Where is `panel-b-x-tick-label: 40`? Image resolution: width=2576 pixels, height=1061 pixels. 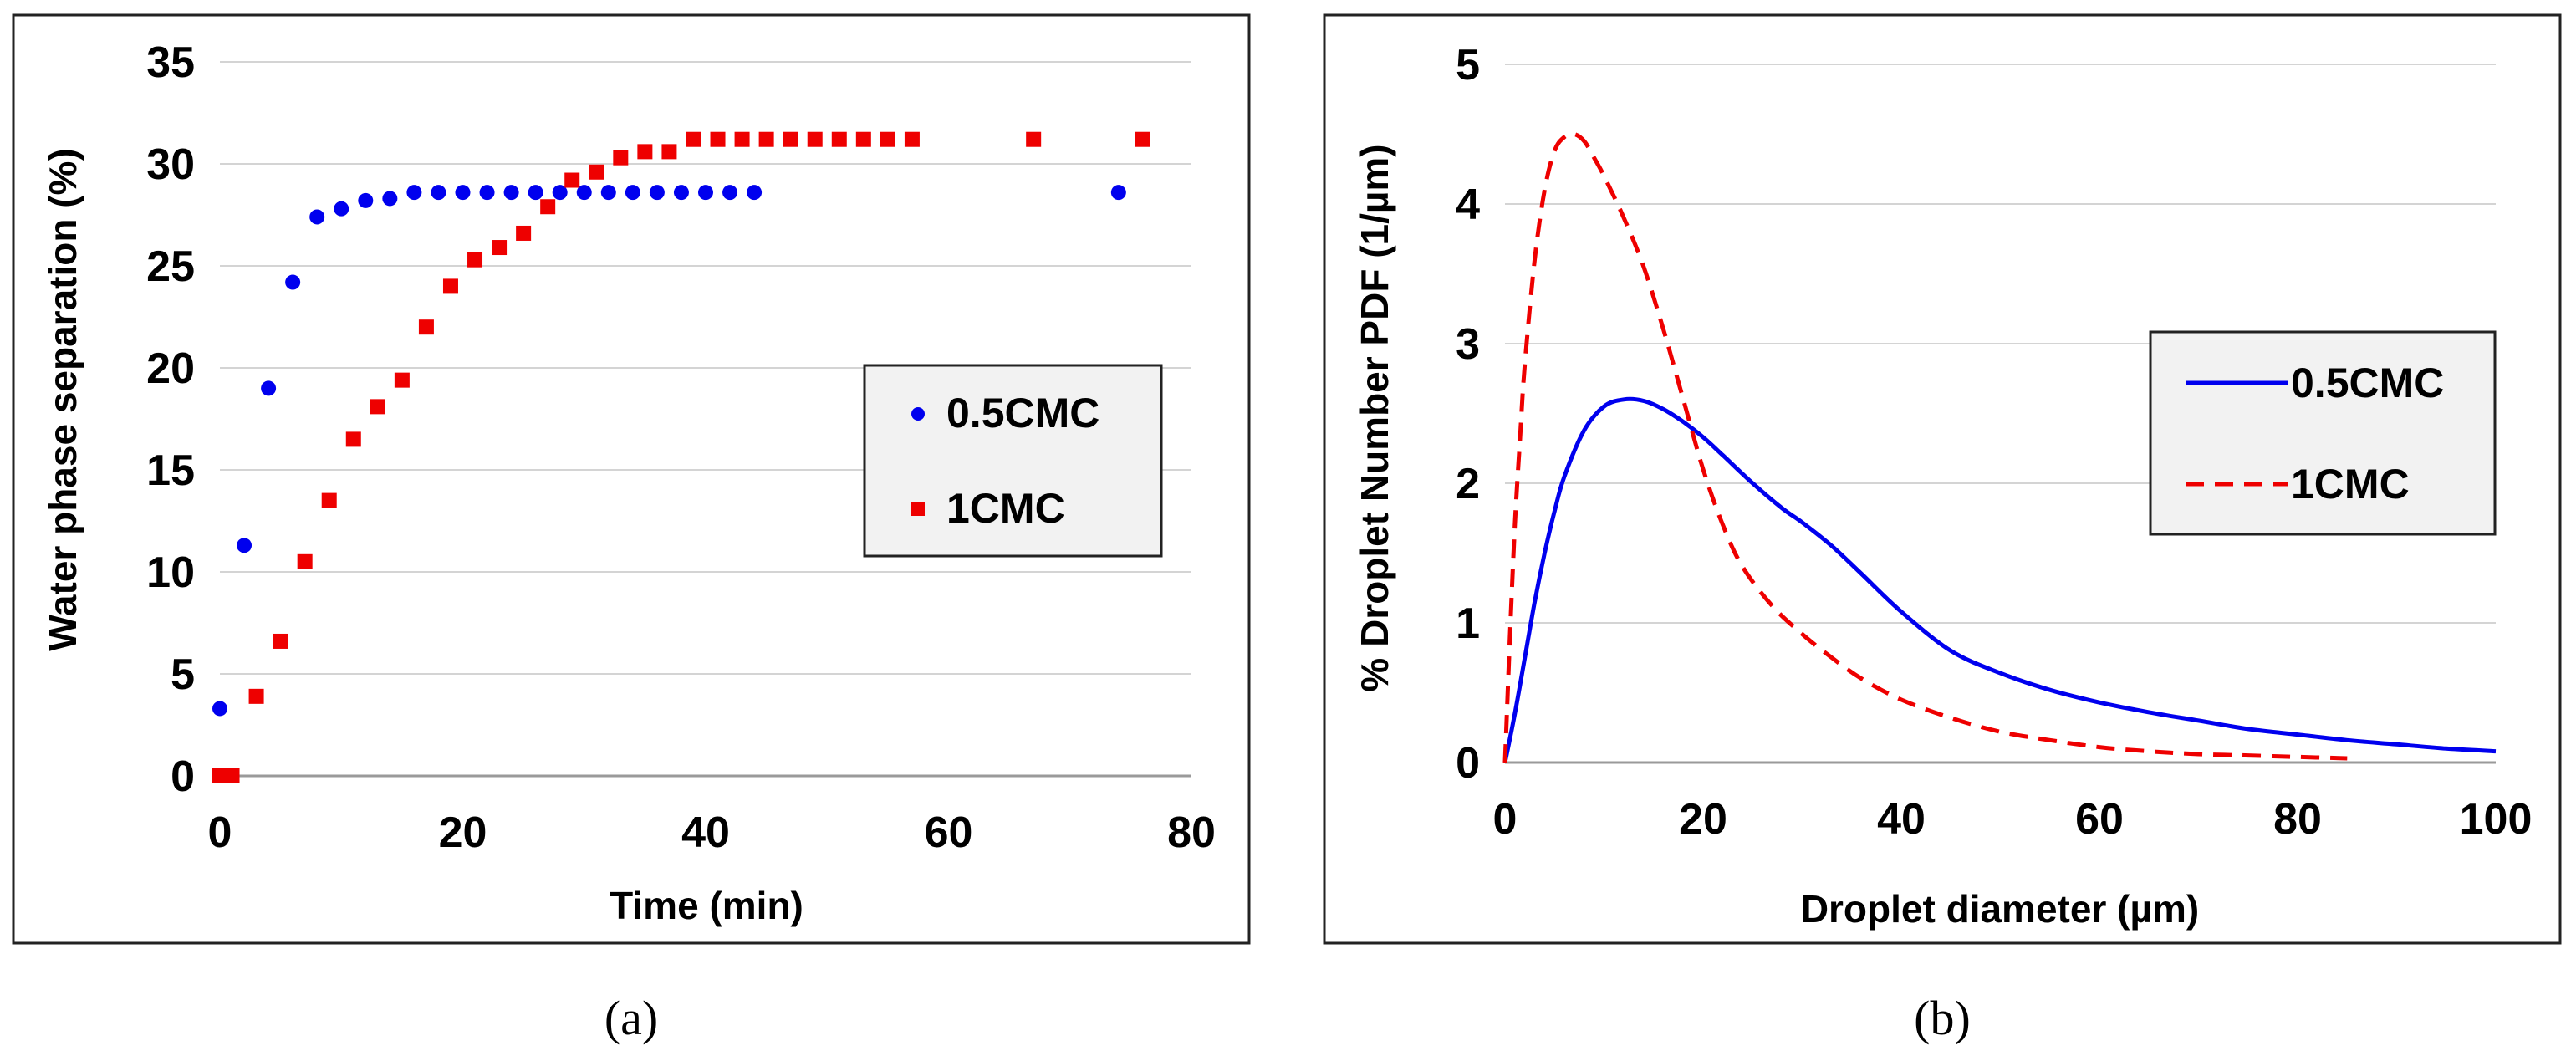 panel-b-x-tick-label: 40 is located at coordinates (1902, 819).